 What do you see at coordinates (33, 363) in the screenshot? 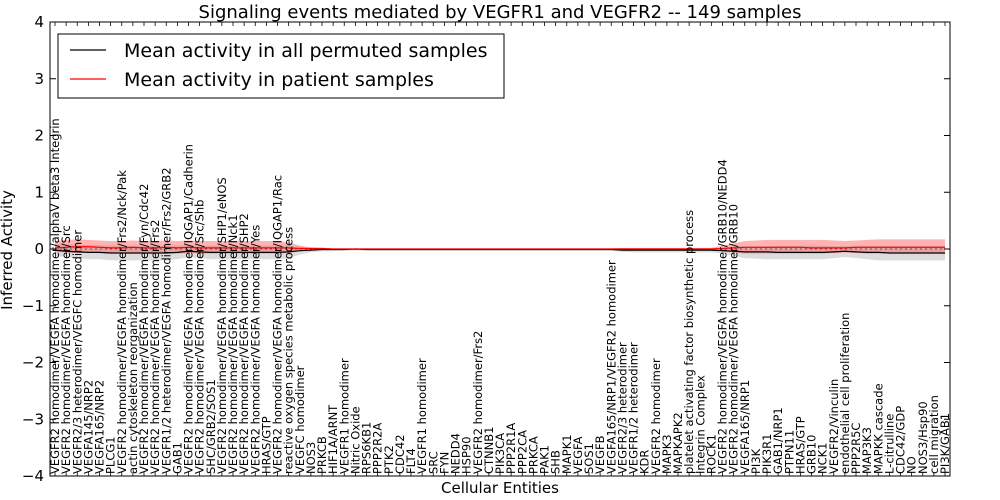
I see `y-tick-label: −2` at bounding box center [33, 363].